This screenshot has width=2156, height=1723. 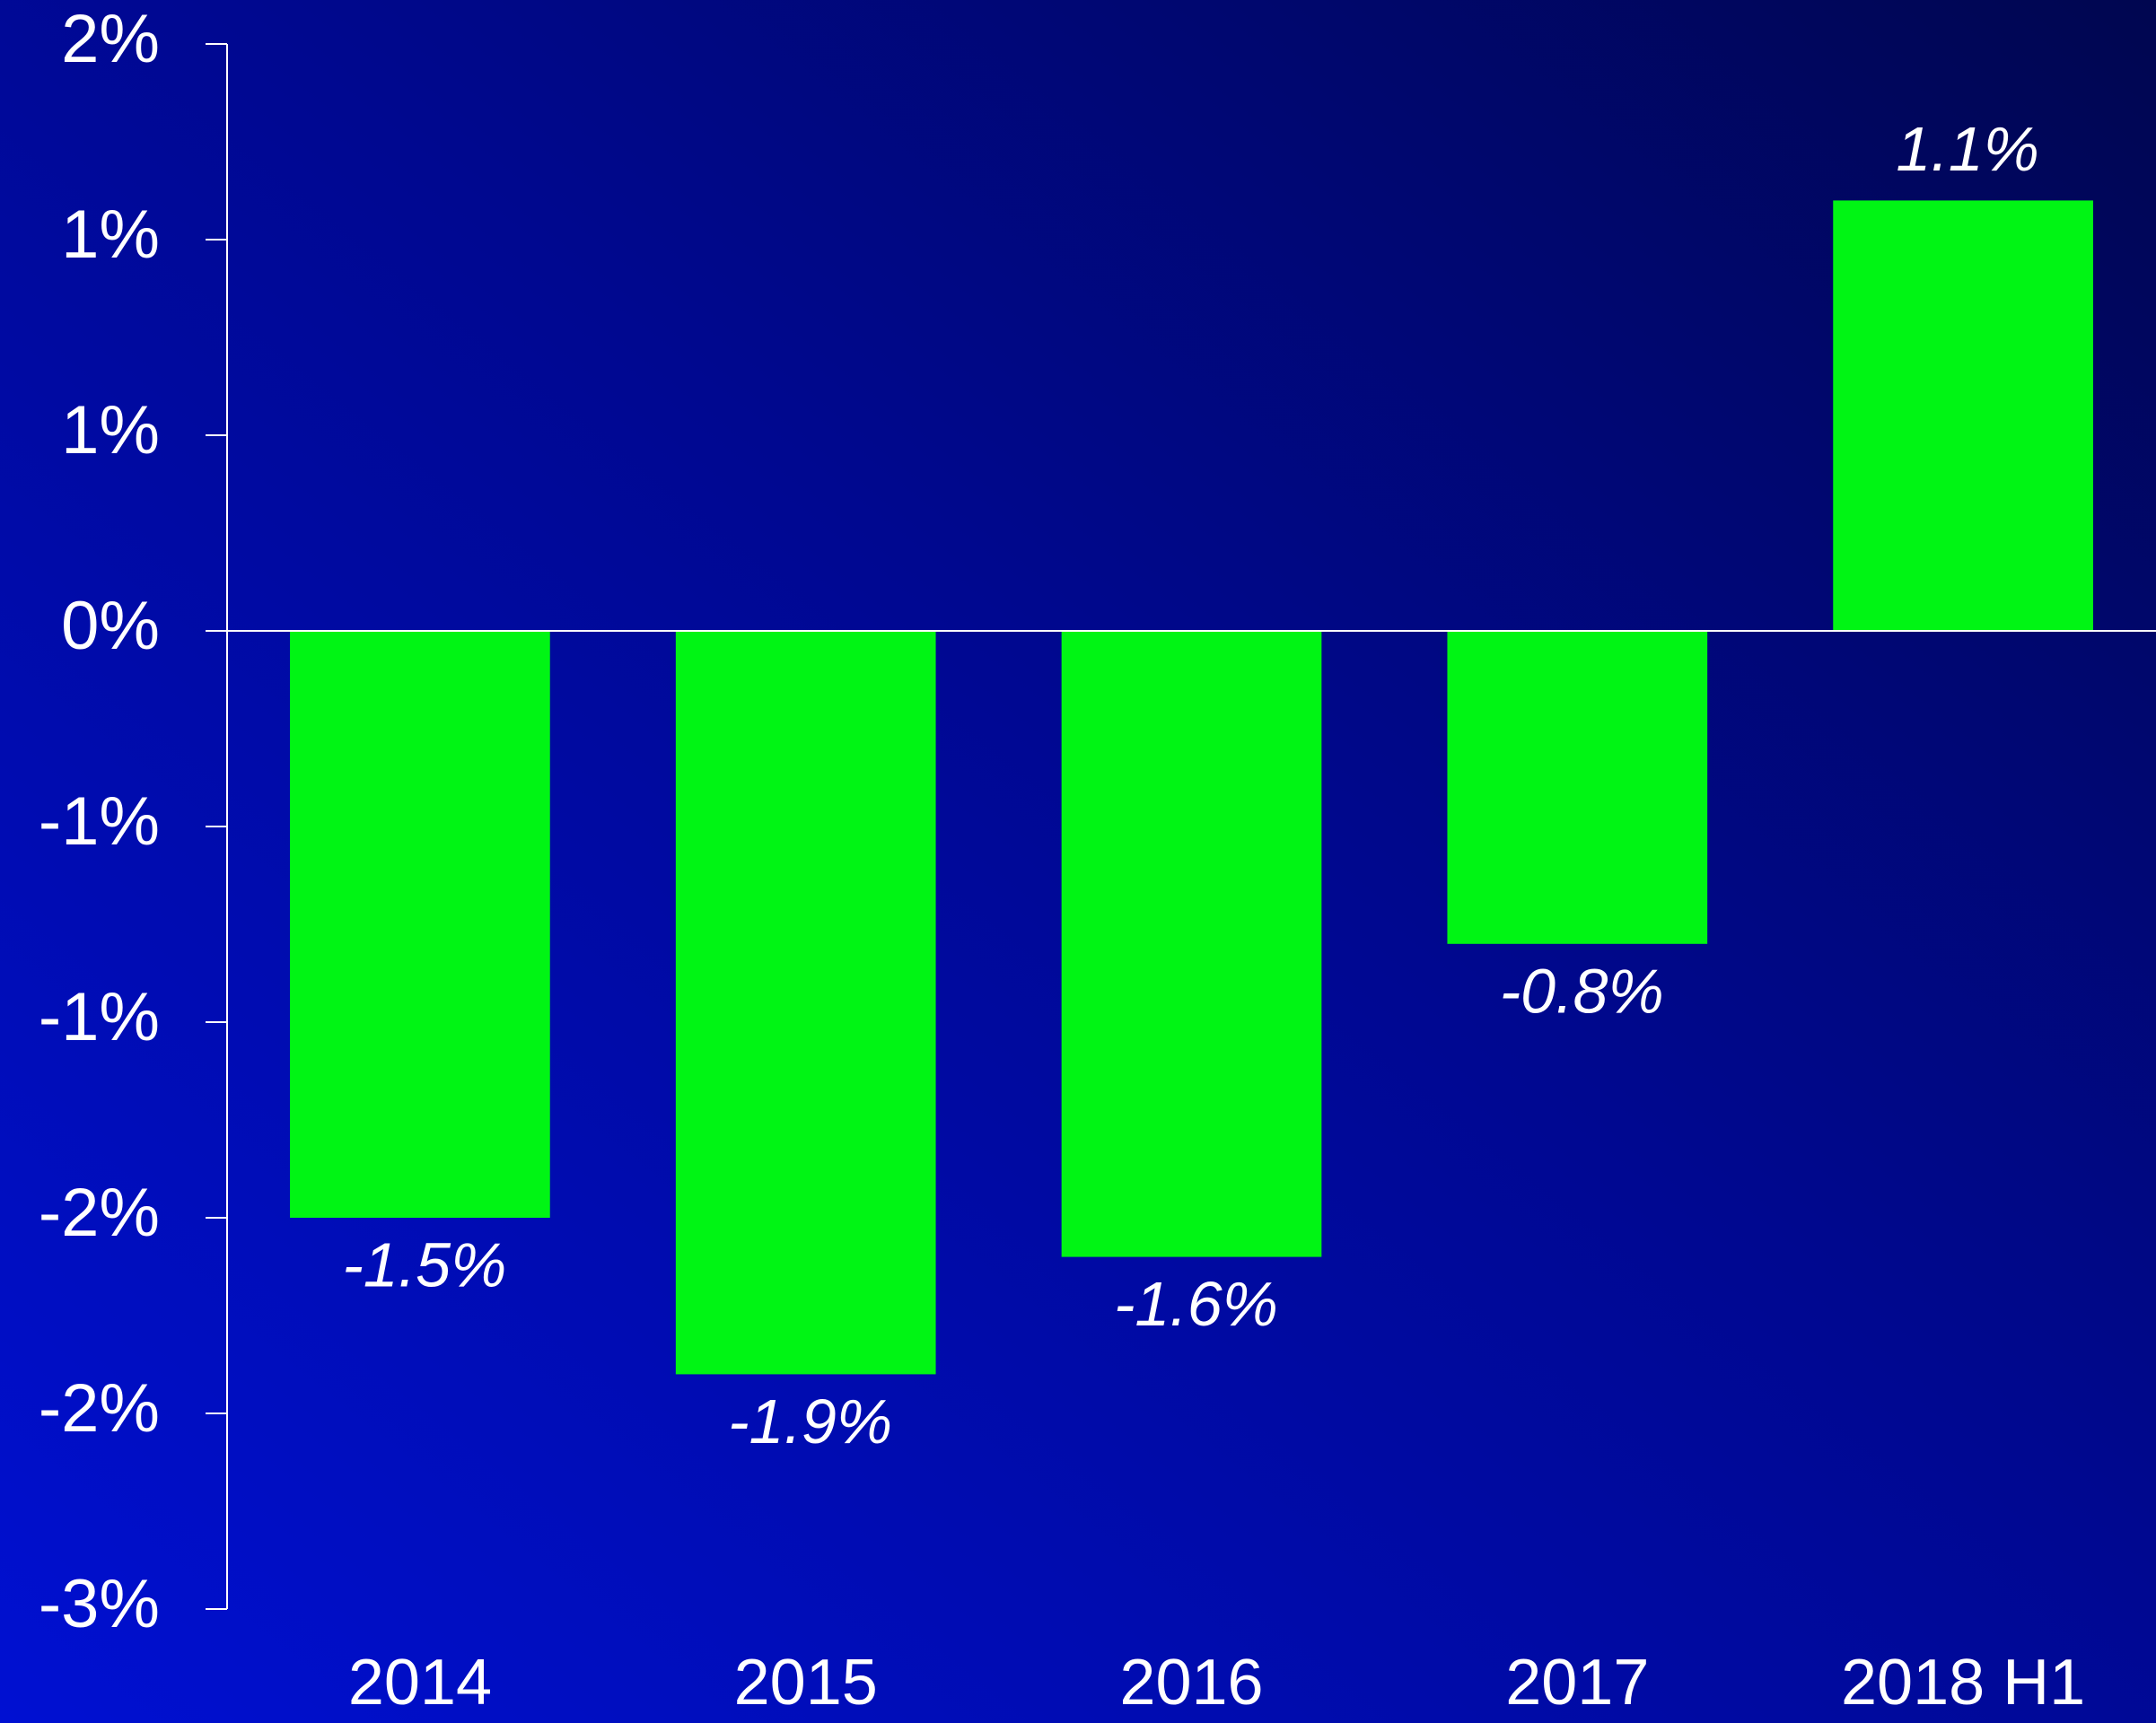 What do you see at coordinates (424, 1264) in the screenshot?
I see `value-label: -1.5%` at bounding box center [424, 1264].